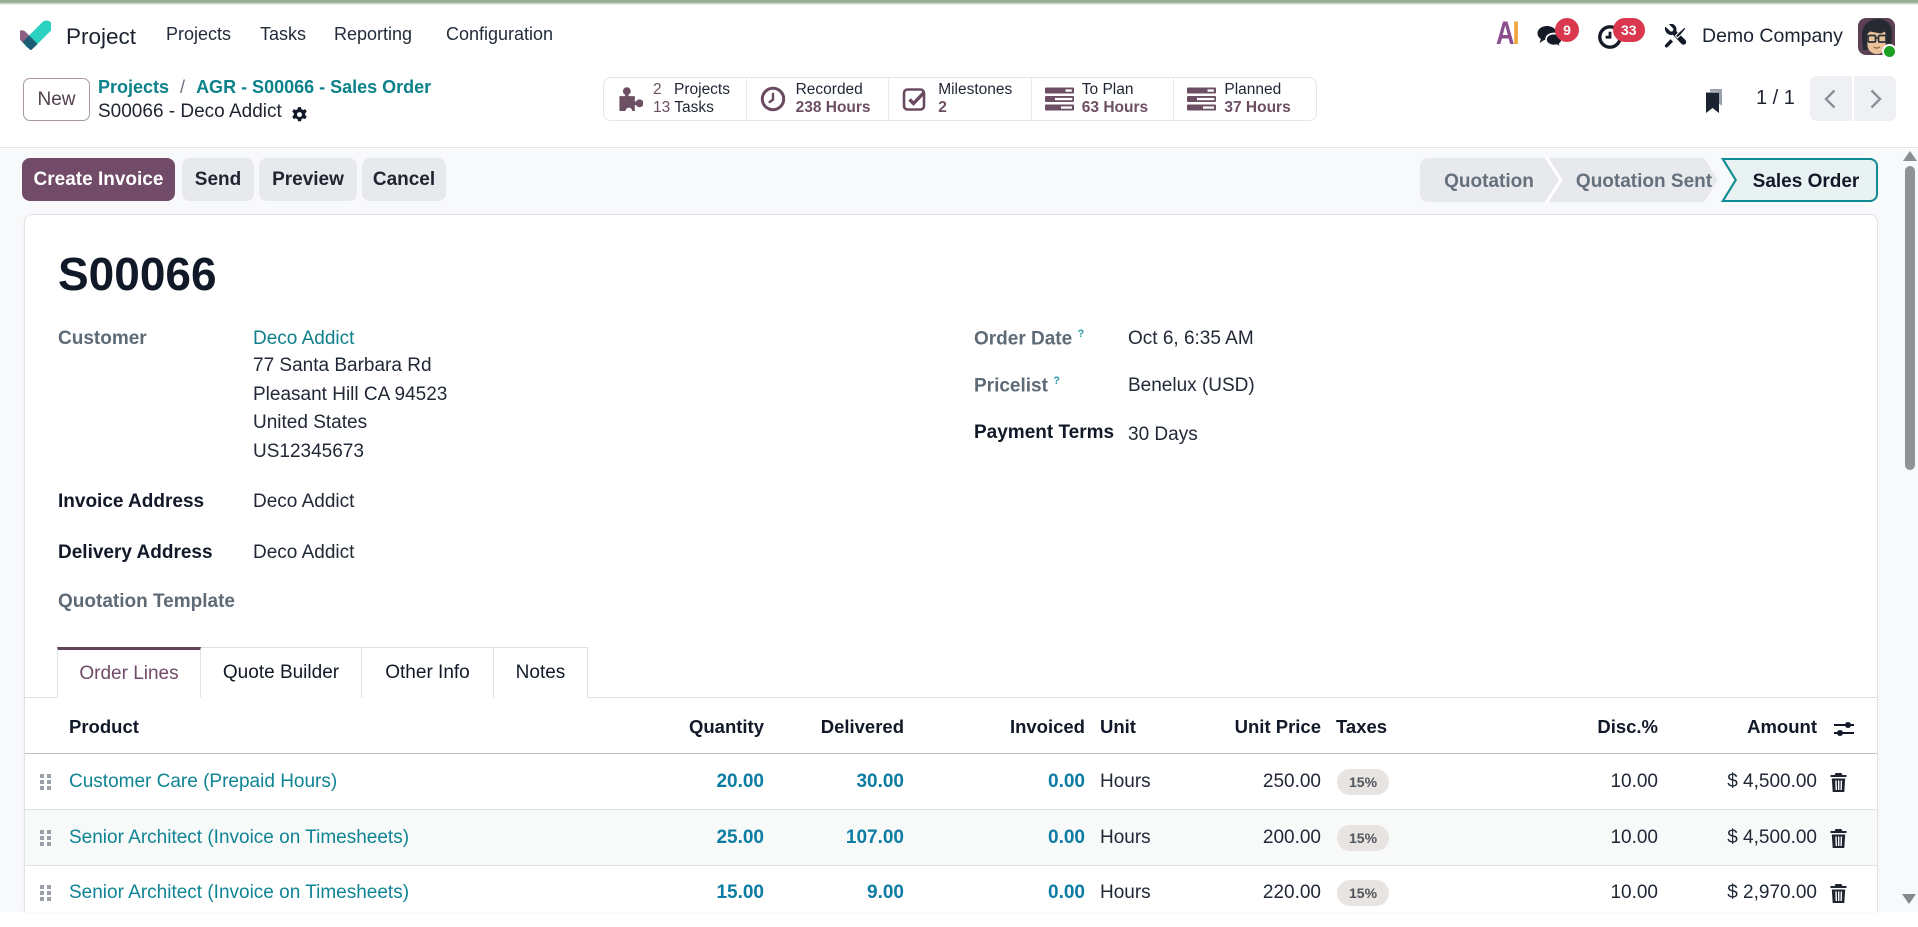 Image resolution: width=1918 pixels, height=927 pixels. Describe the element at coordinates (1644, 181) in the screenshot. I see `svg-text: Quotation Sent` at that location.